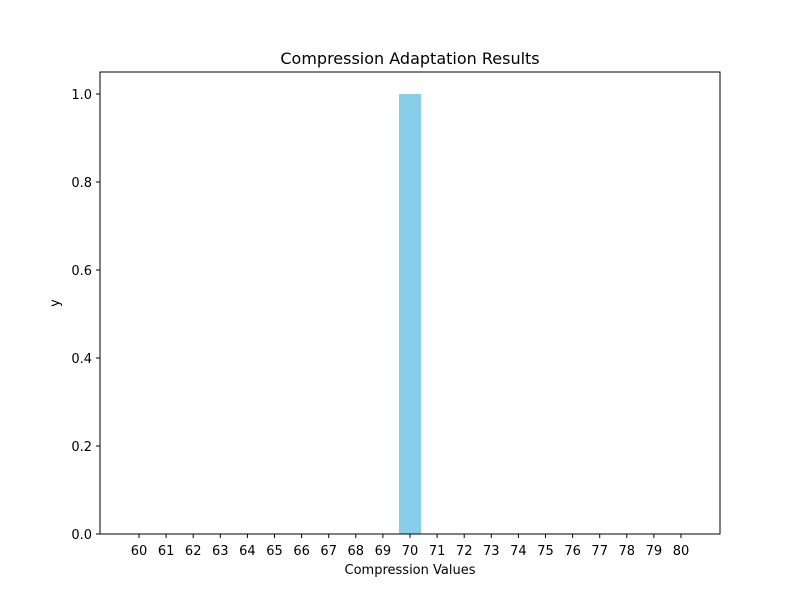 This screenshot has height=604, width=800. I want to click on x-tick-label: 78, so click(627, 551).